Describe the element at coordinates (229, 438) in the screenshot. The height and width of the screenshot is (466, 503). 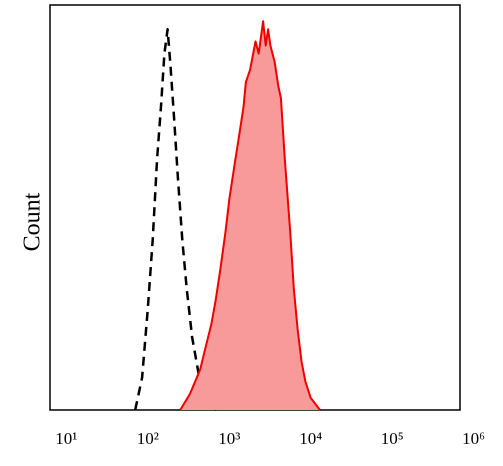
I see `x-tick-label: 10³` at that location.